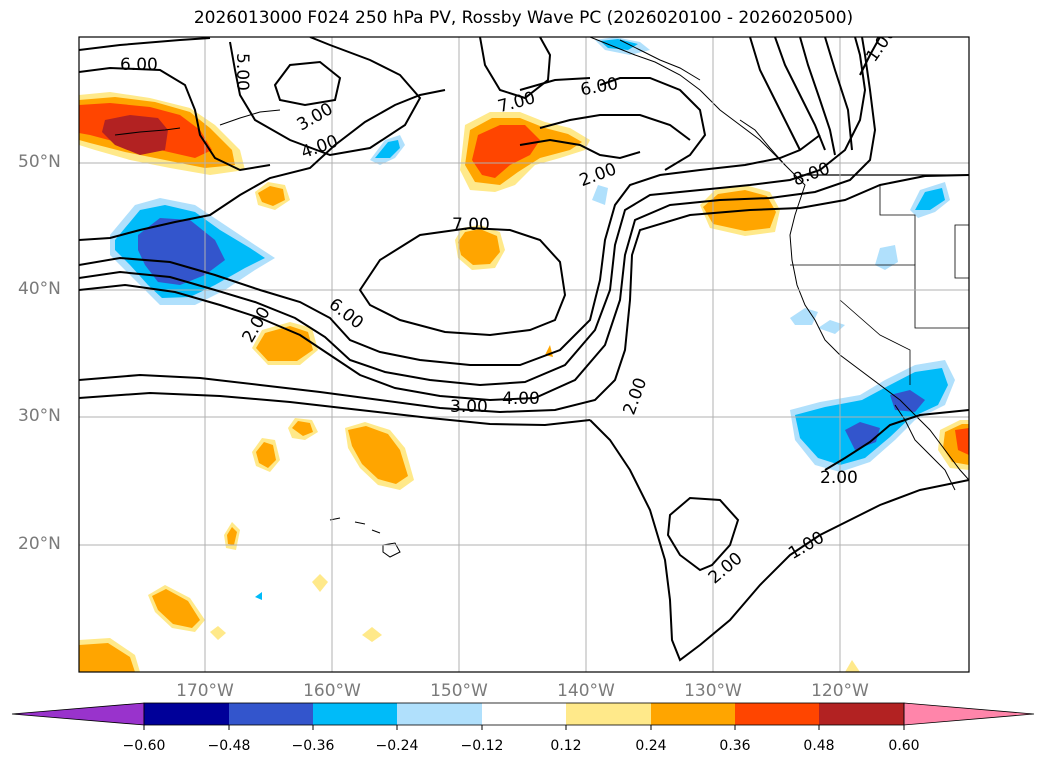 Image resolution: width=1047 pixels, height=765 pixels. I want to click on contour-label: 2.00, so click(839, 478).